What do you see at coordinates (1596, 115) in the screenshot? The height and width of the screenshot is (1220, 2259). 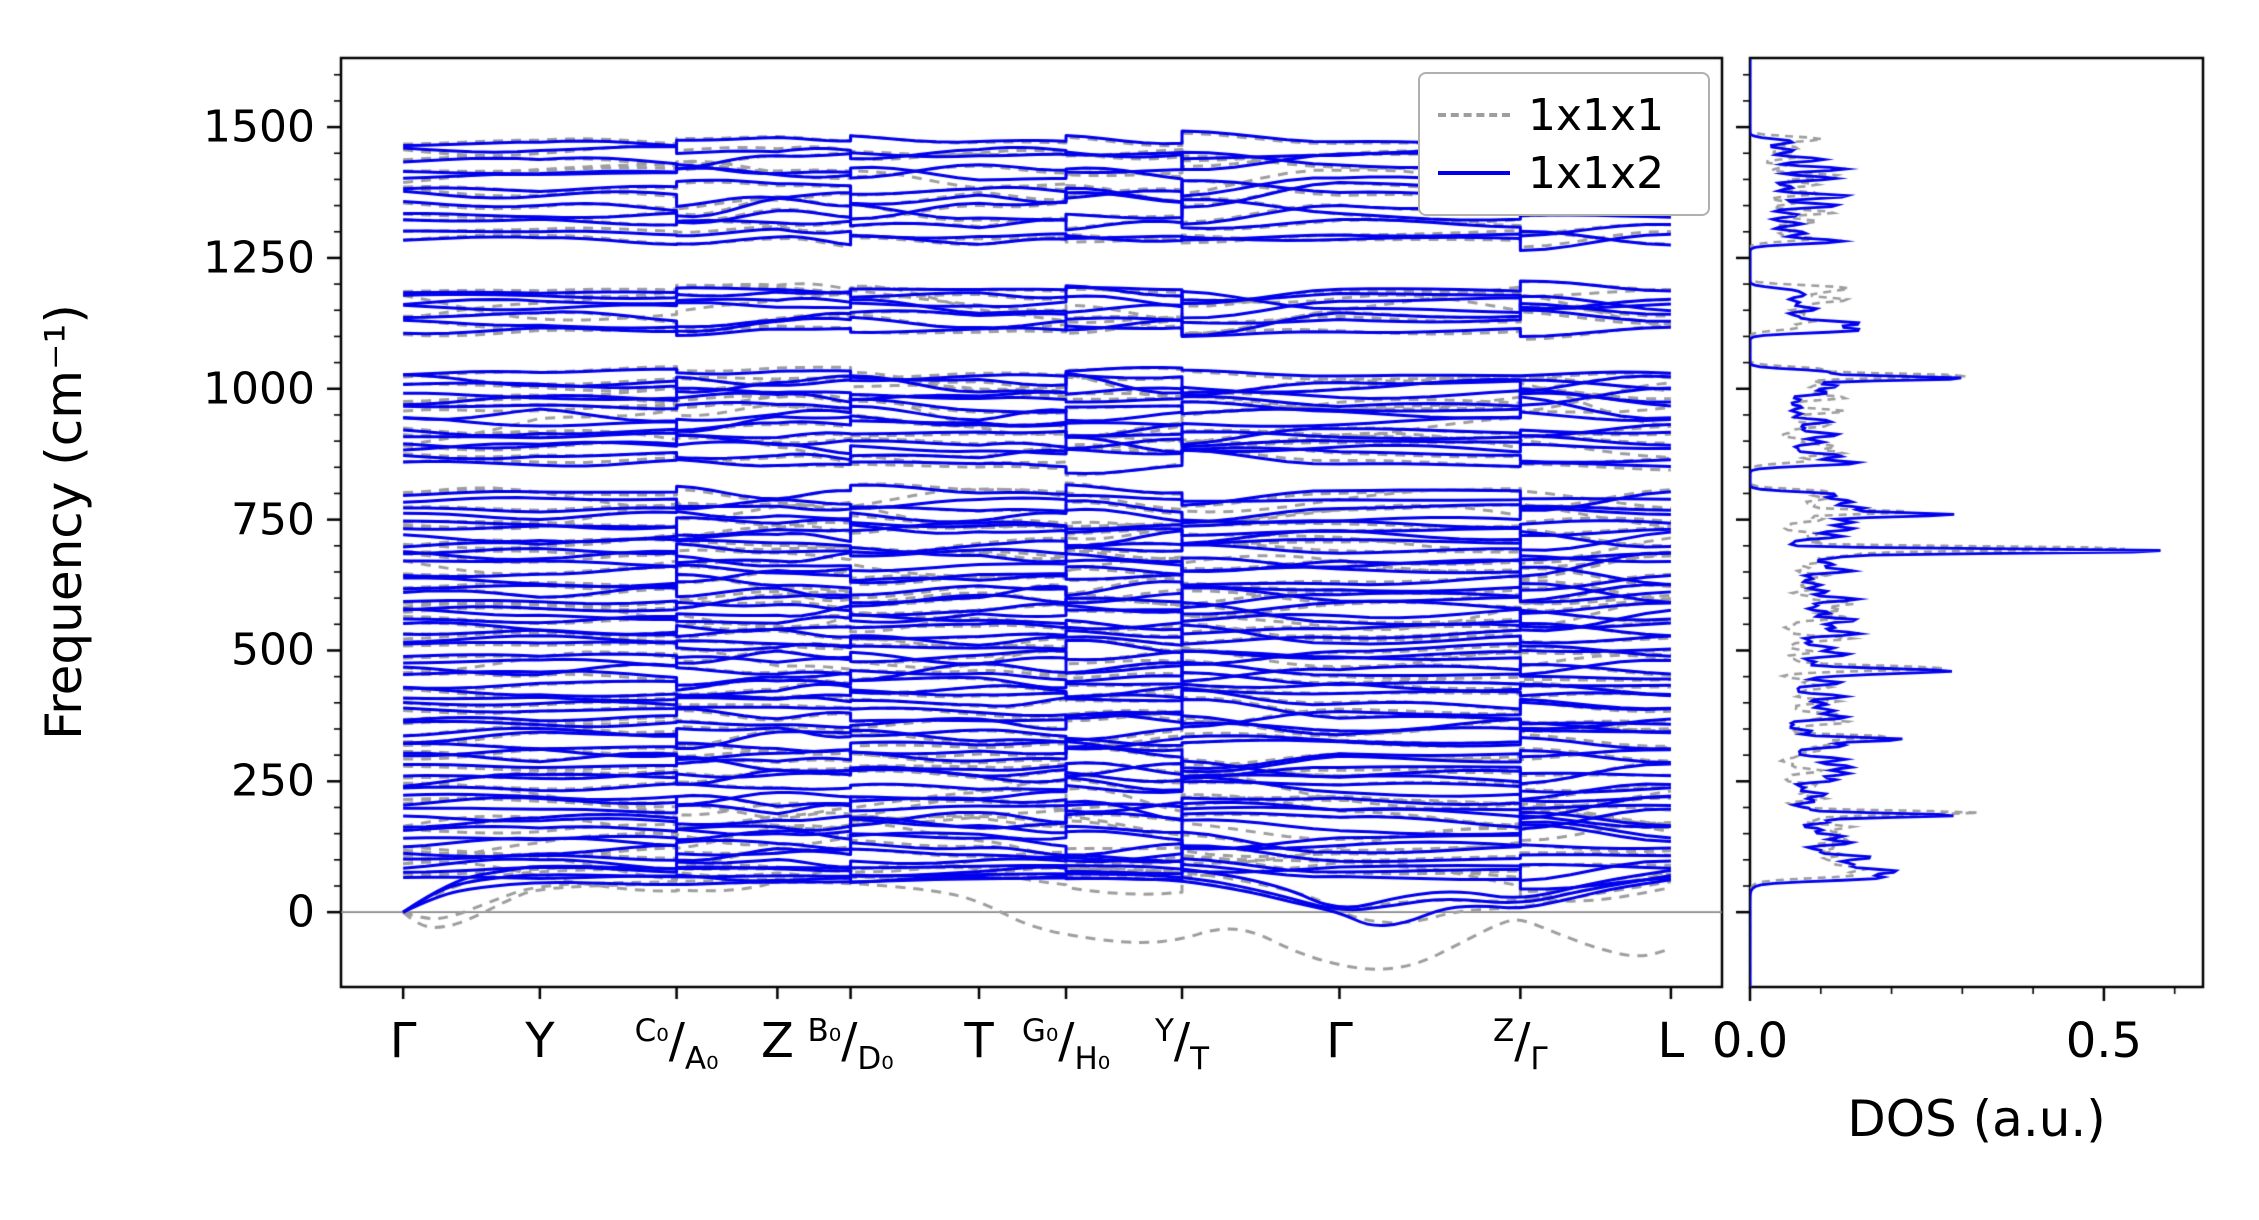 I see `legend-label-1x1x1: 1x1x1` at bounding box center [1596, 115].